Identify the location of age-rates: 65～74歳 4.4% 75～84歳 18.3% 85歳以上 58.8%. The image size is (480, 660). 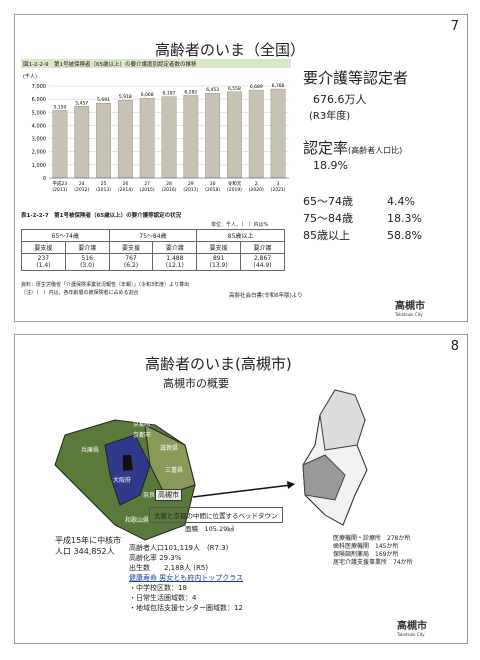
(362, 218).